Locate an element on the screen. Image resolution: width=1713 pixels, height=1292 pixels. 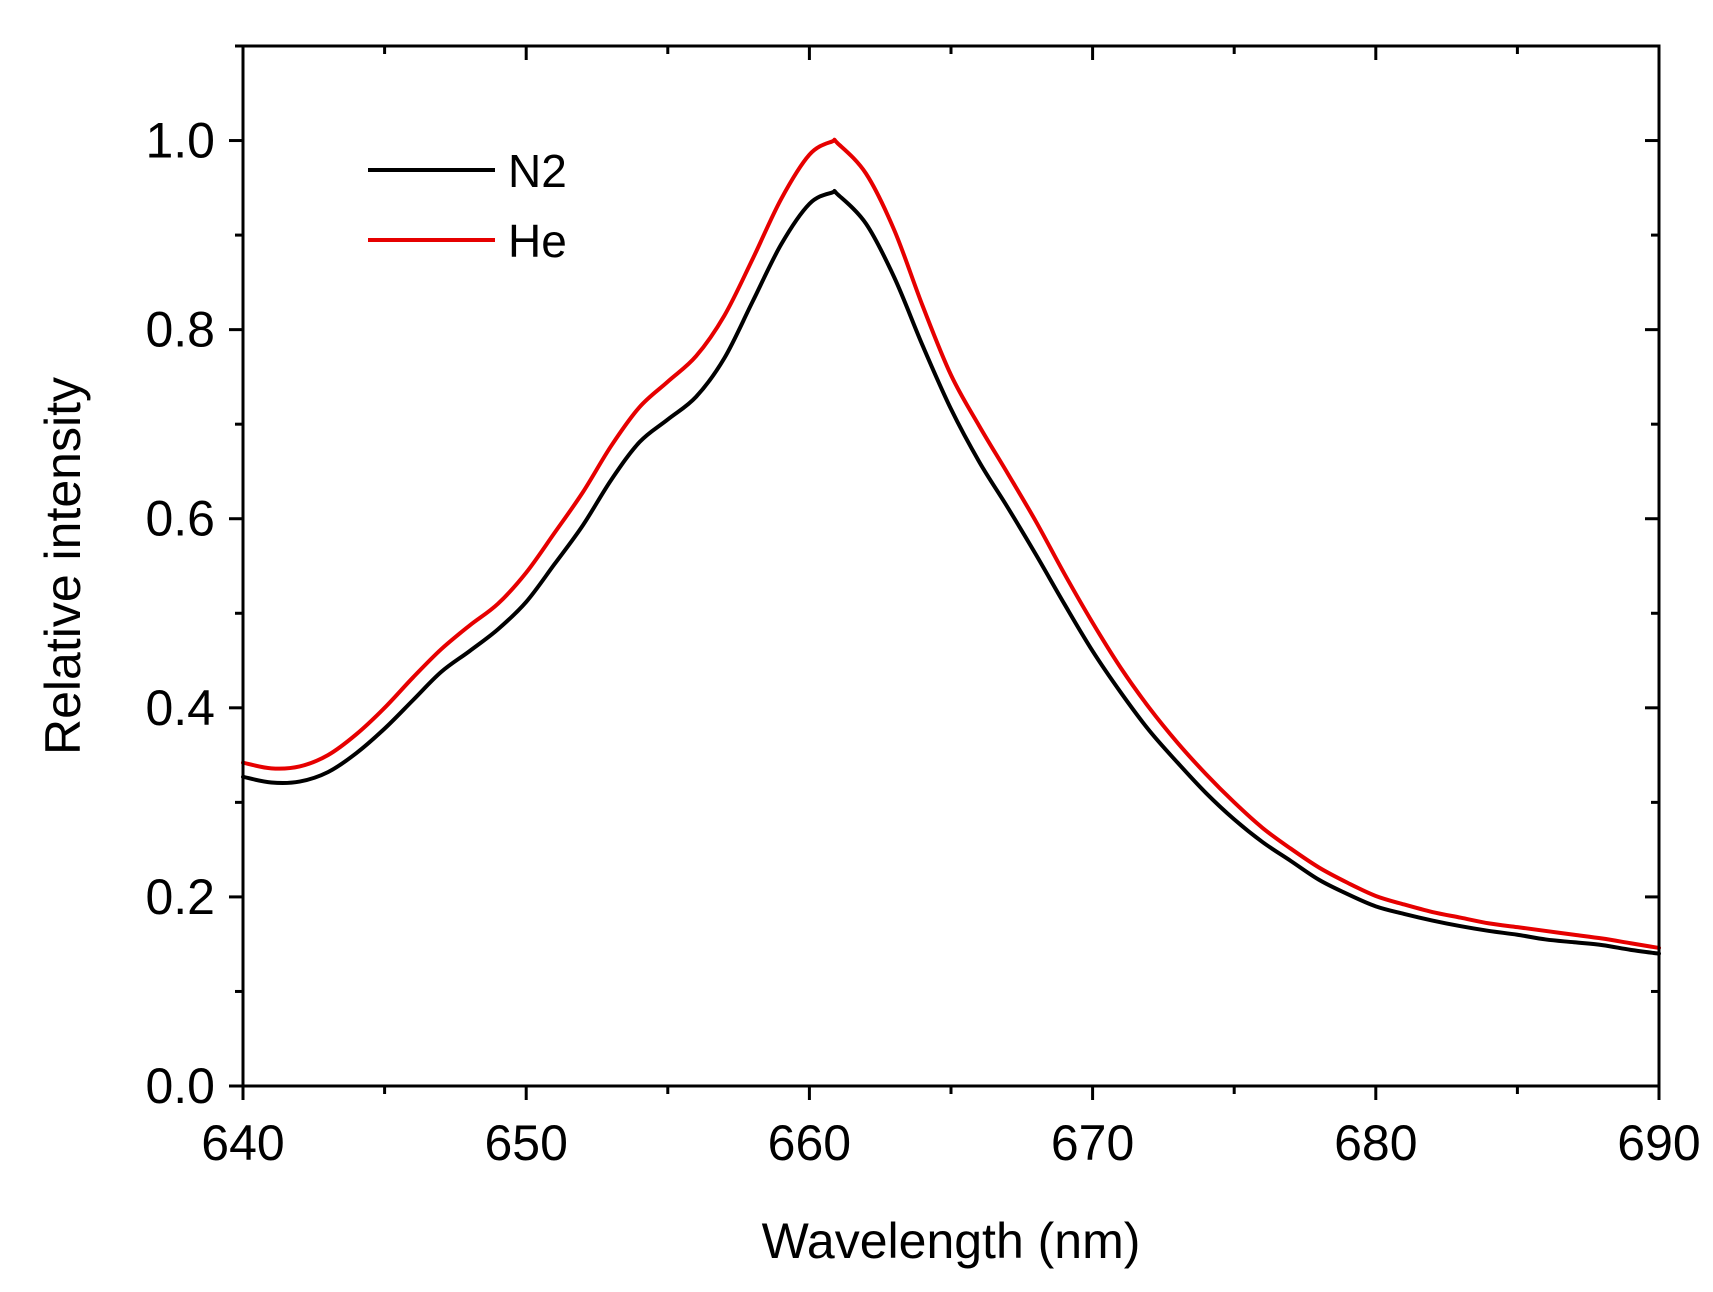
legend-label-n2: N2 is located at coordinates (537, 171).